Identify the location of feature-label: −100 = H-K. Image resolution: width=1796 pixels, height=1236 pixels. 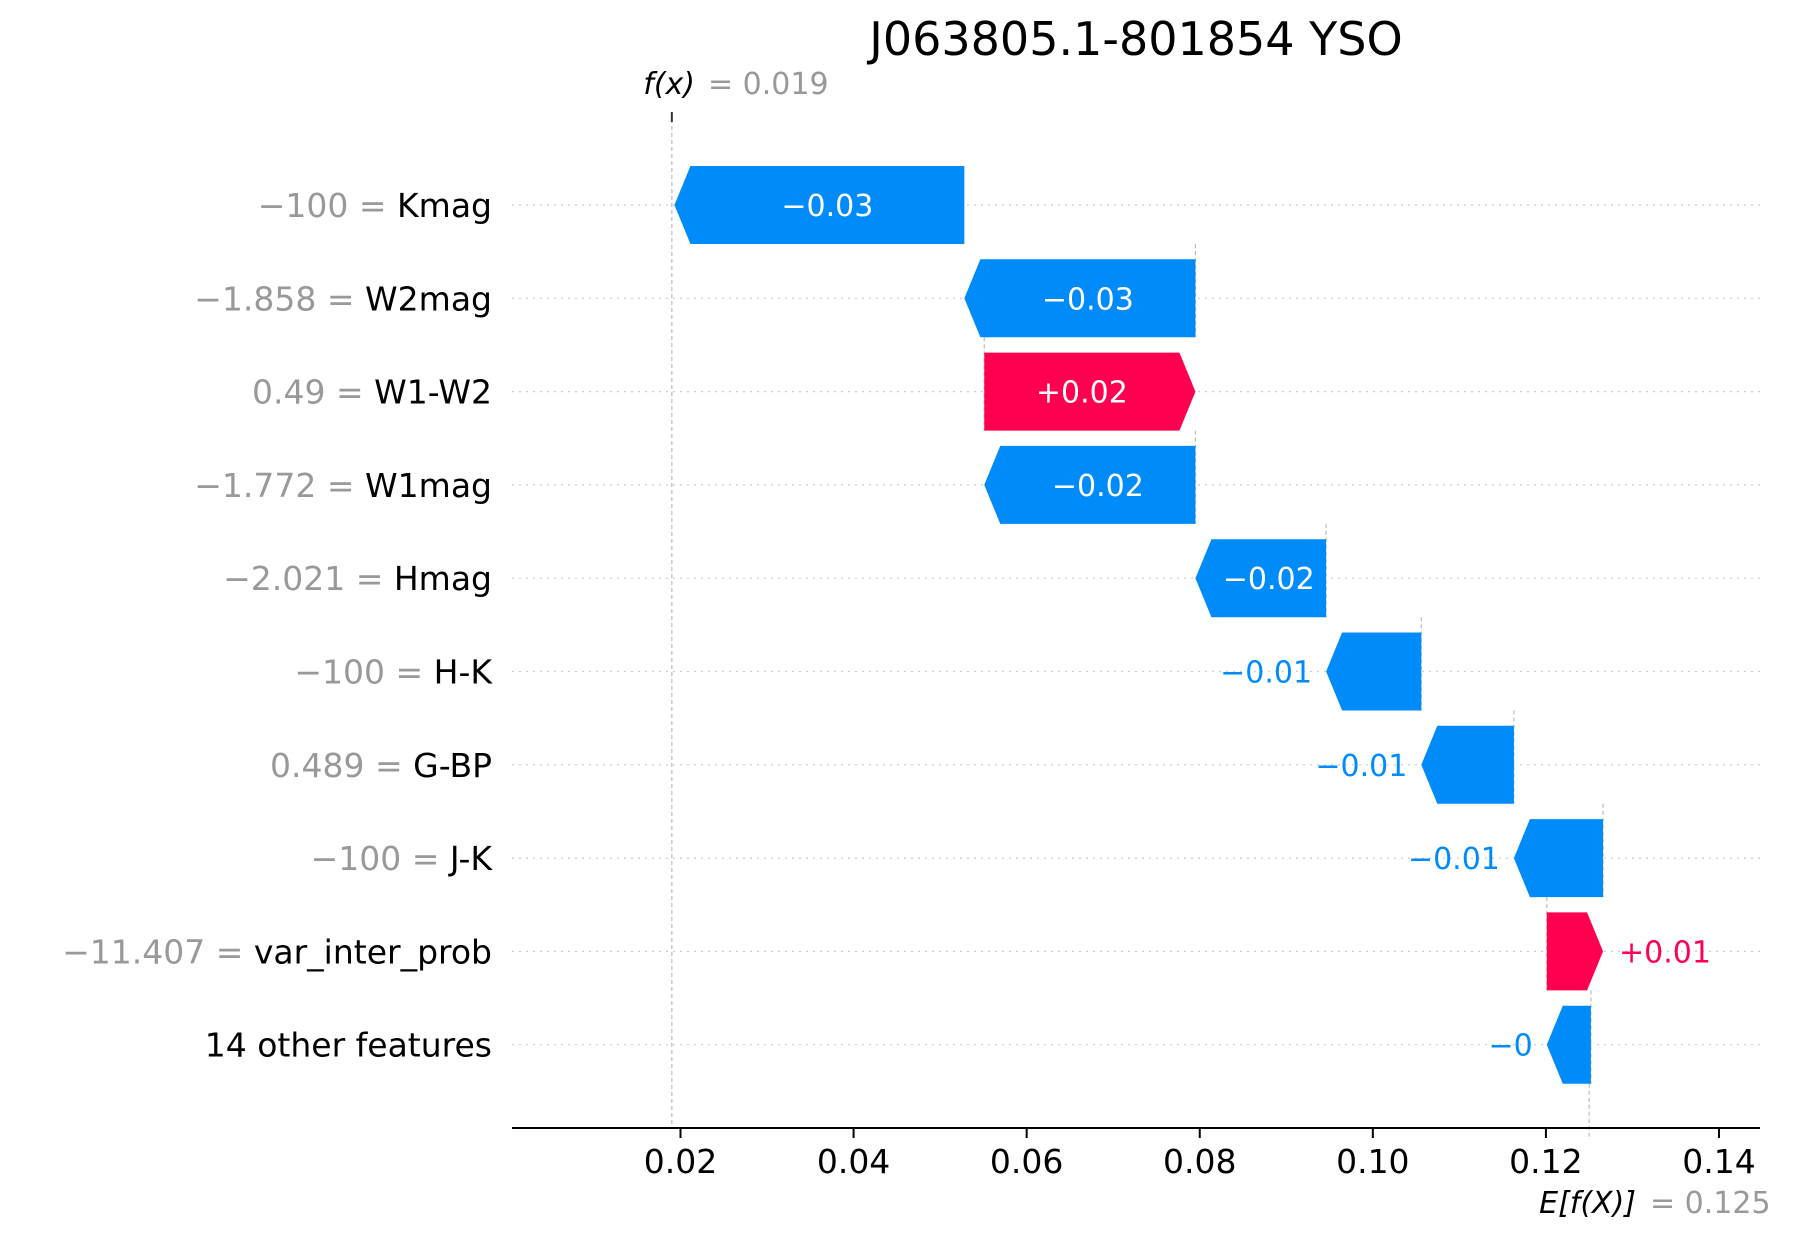
(393, 672).